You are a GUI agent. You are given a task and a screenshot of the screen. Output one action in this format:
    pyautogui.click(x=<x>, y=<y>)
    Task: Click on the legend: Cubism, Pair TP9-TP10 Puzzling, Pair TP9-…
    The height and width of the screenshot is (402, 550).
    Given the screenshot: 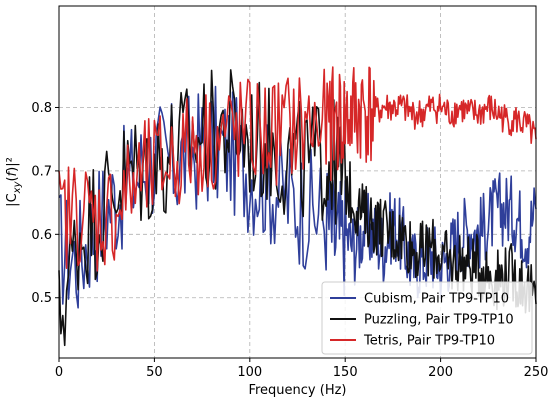 What is the action you would take?
    pyautogui.click(x=427, y=318)
    